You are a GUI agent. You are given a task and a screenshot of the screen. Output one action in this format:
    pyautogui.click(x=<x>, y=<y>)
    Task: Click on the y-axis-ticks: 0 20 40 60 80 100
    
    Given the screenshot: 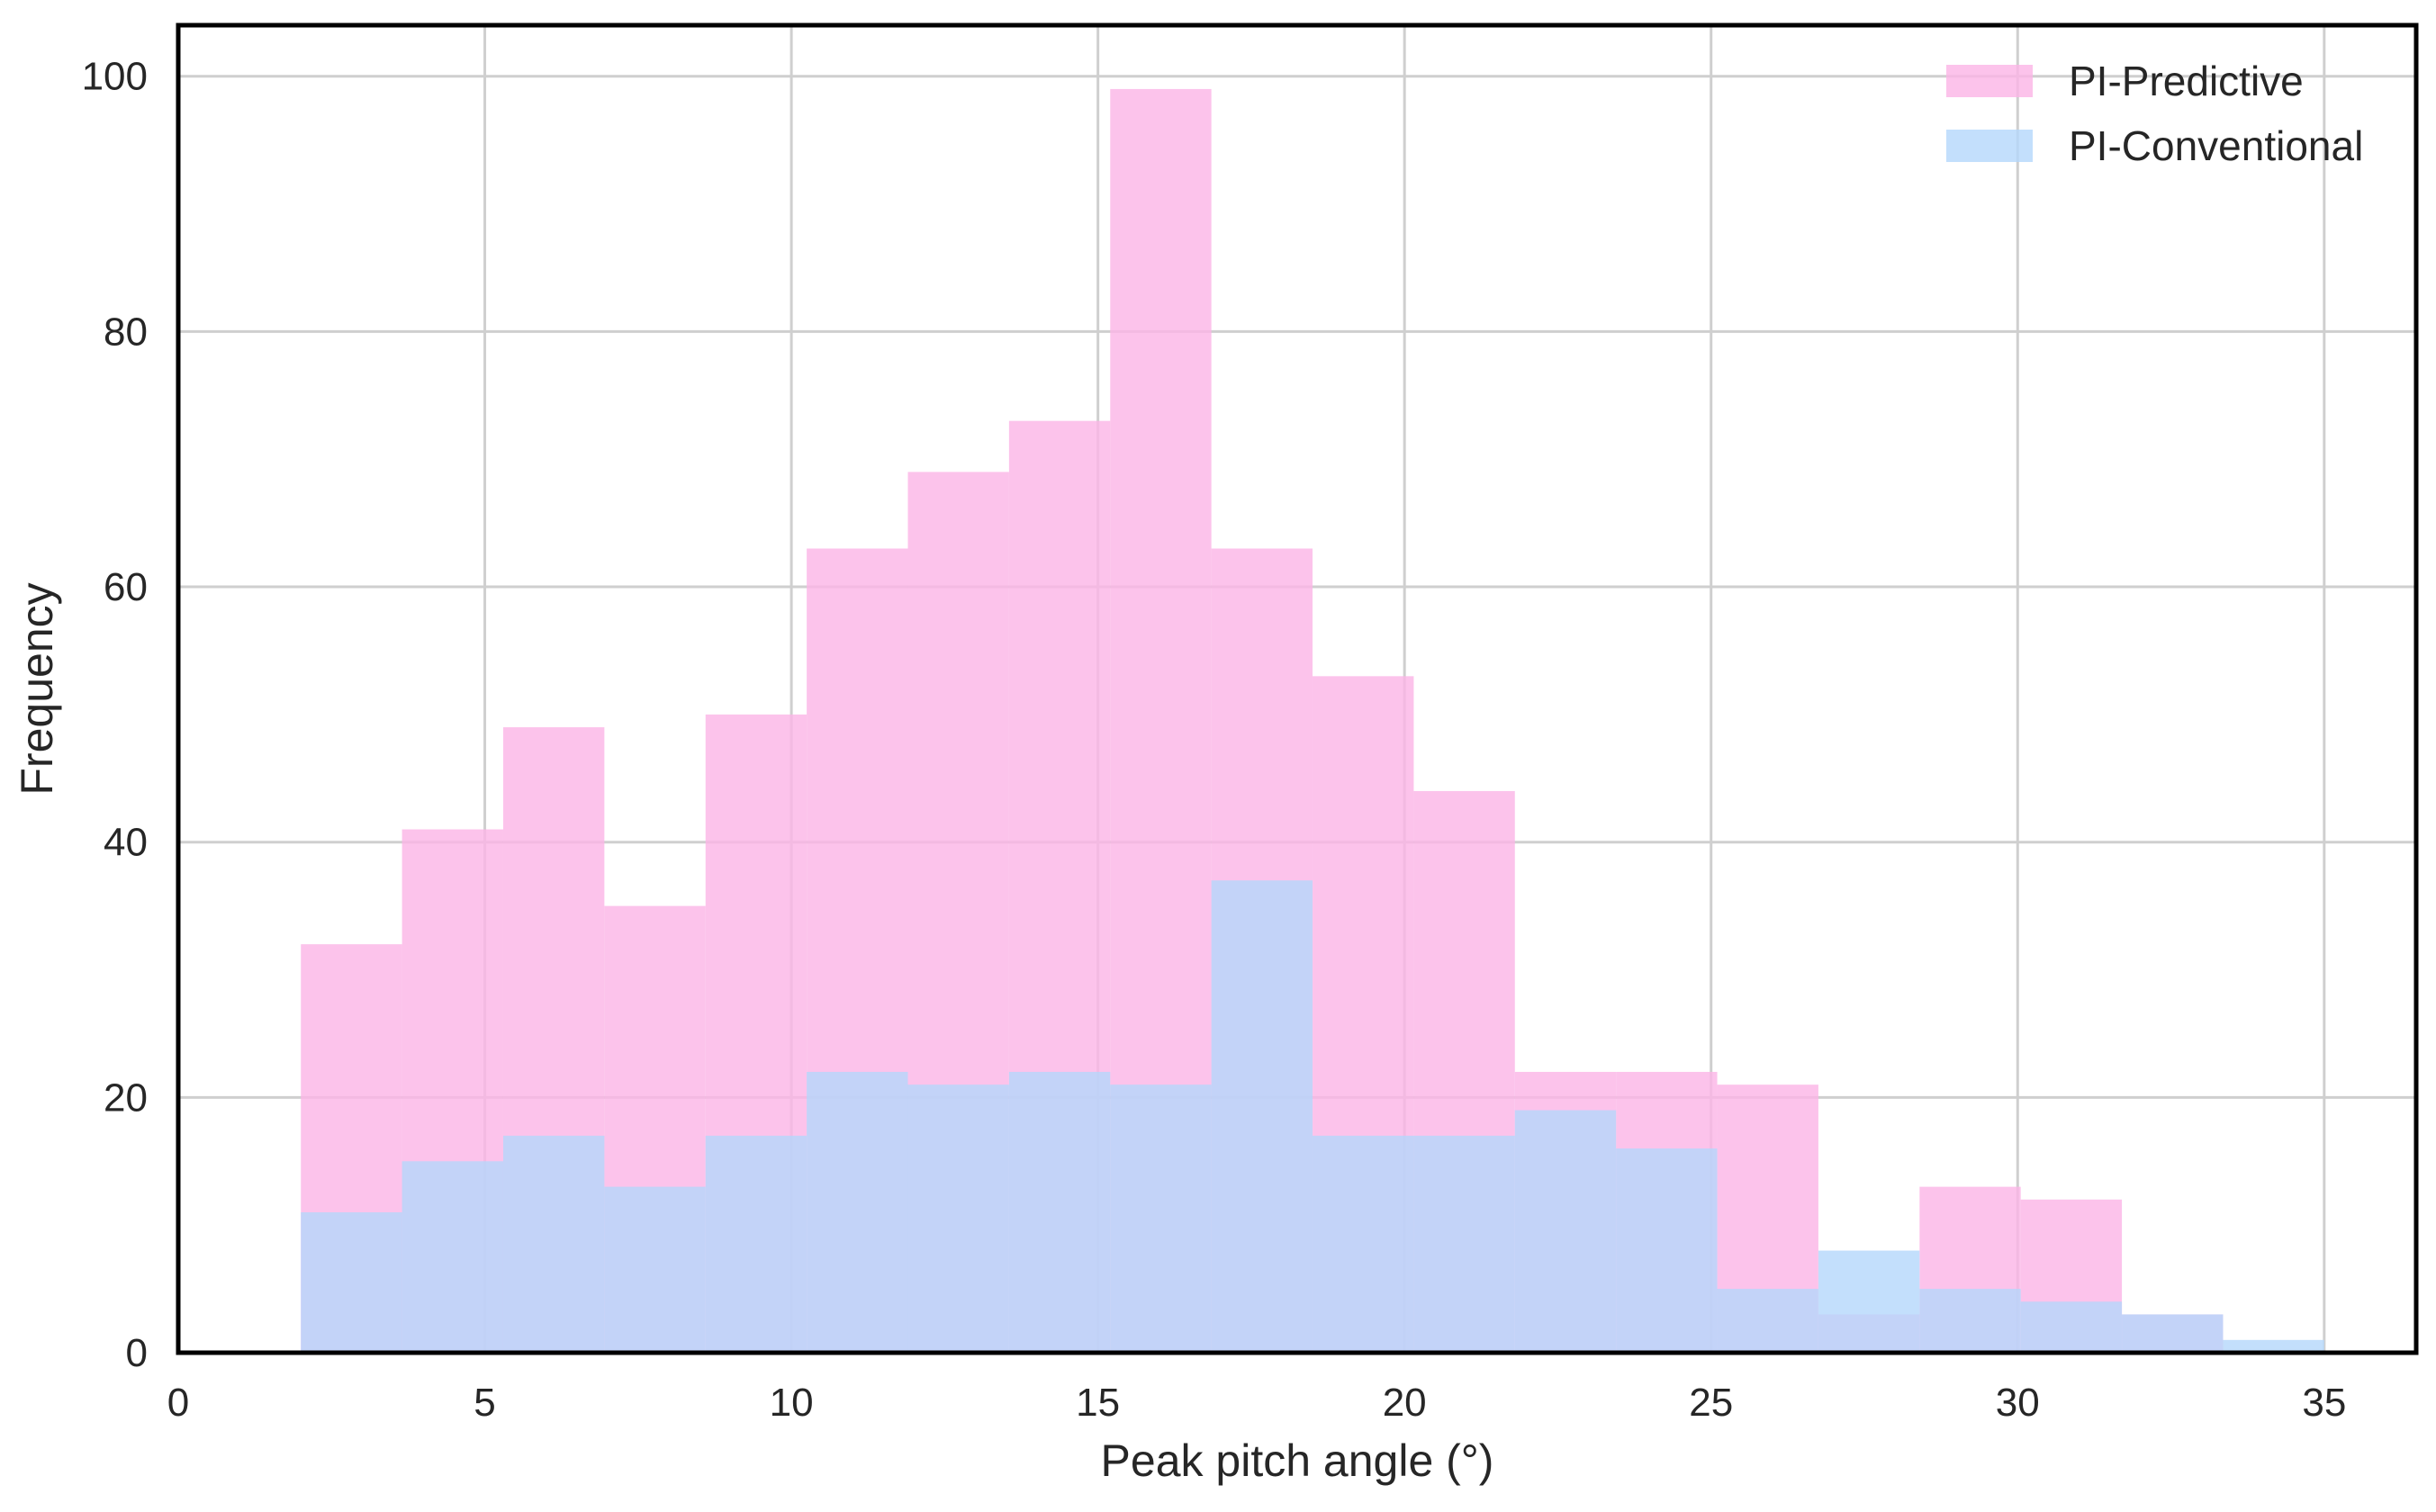 What is the action you would take?
    pyautogui.click(x=115, y=715)
    